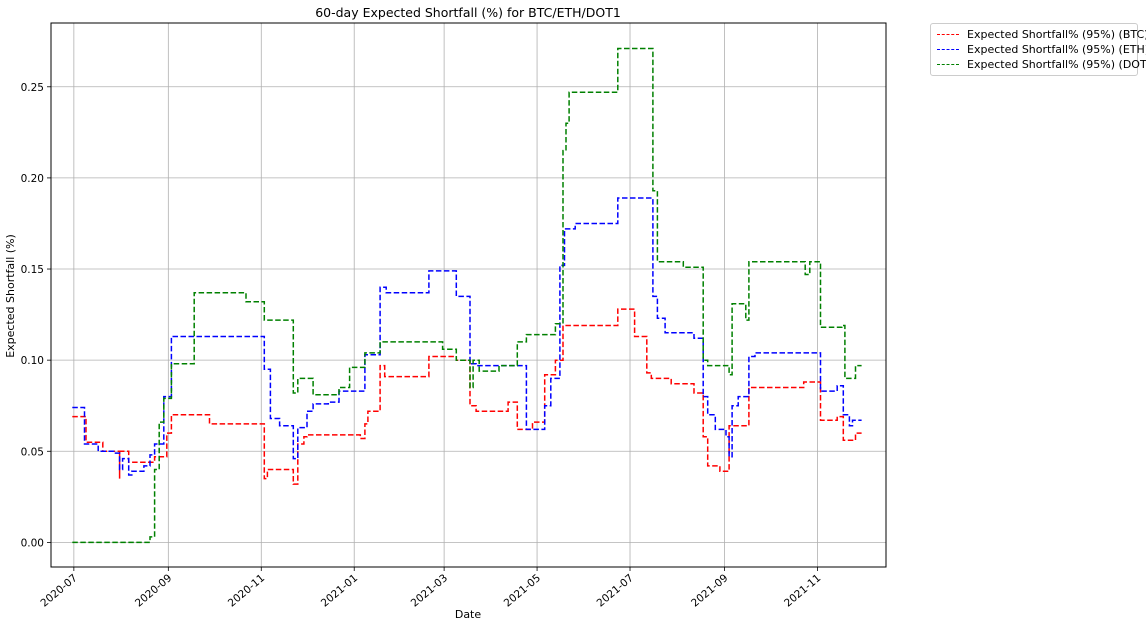 The width and height of the screenshot is (1146, 627). Describe the element at coordinates (10, 296) in the screenshot. I see `y-axis-label: Expected Shortfall (%)` at that location.